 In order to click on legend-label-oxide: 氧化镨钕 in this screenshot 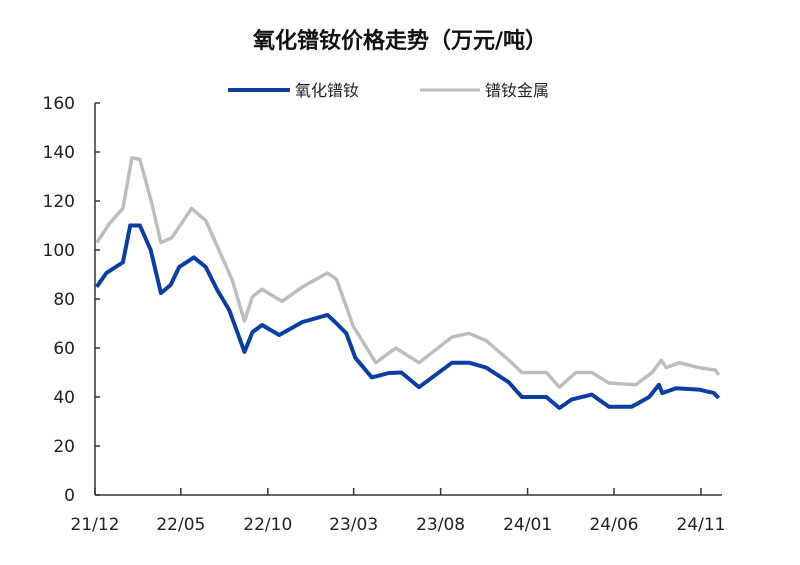, I will do `click(327, 90)`.